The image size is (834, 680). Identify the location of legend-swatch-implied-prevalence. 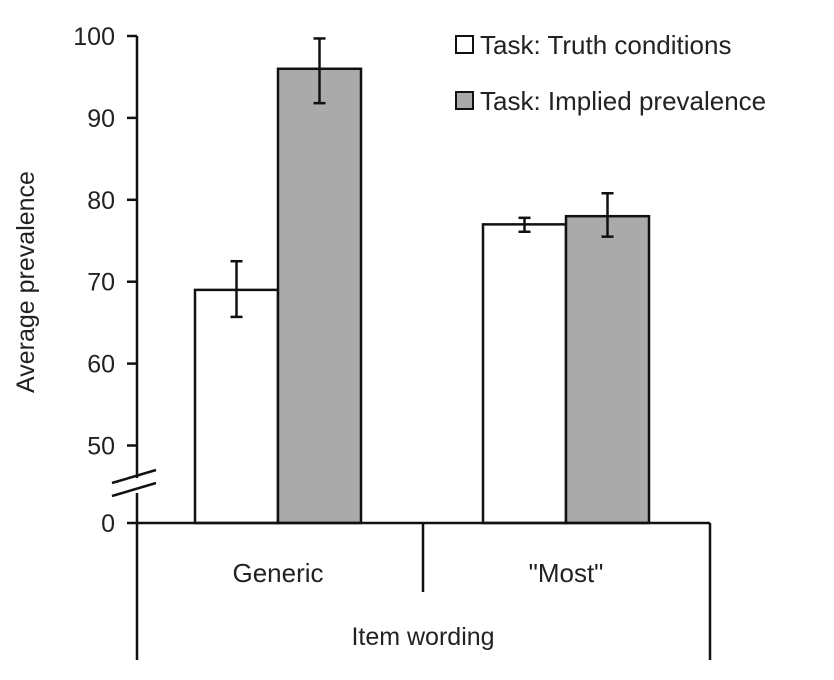
(464, 100).